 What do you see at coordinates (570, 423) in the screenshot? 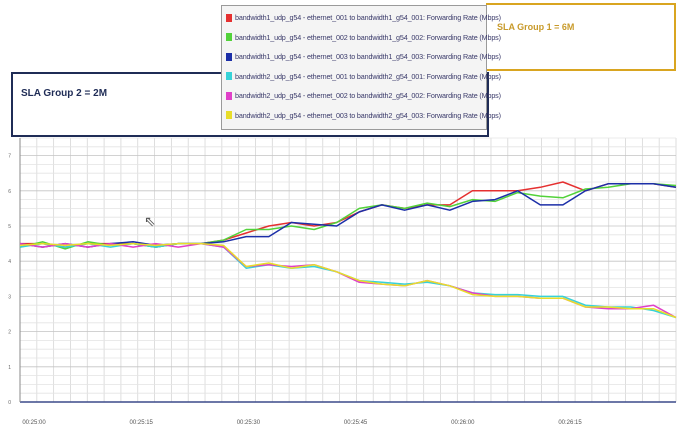
I see `x-tick-label: 00:26:15` at bounding box center [570, 423].